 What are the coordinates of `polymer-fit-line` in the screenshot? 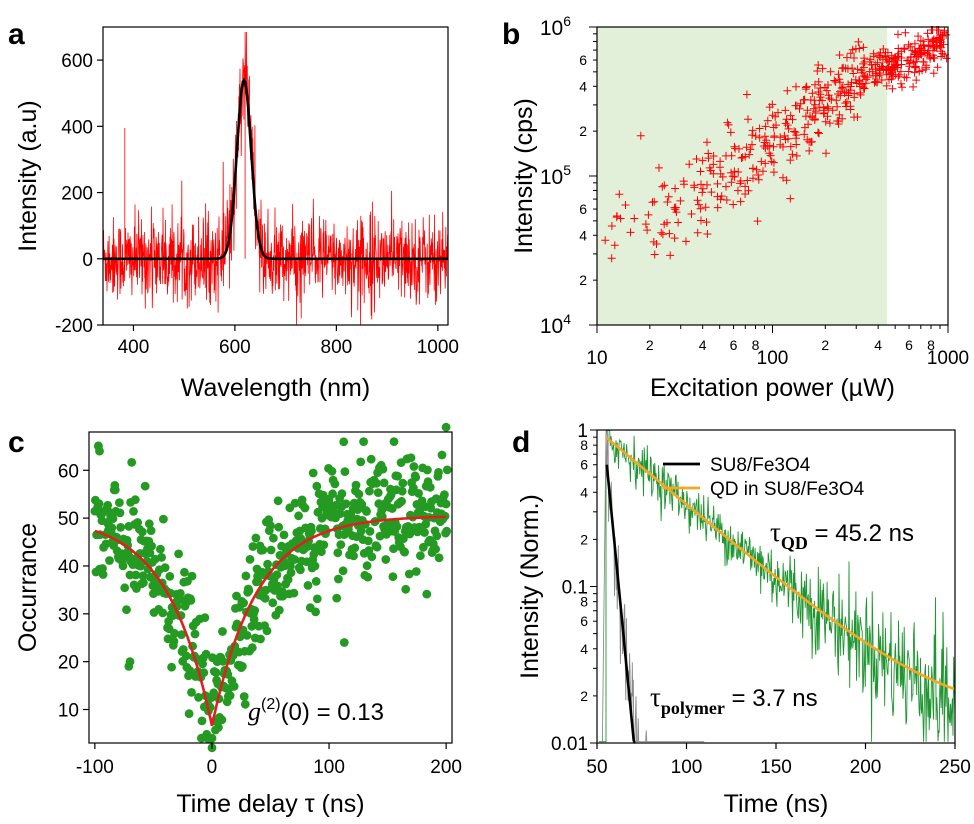 It's located at (620, 604).